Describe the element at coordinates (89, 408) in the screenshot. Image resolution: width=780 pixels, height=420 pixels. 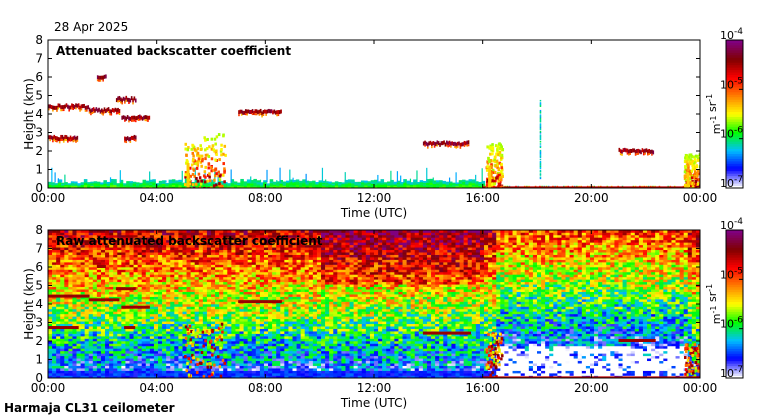
I see `instrument-label: Harmaja CL31 ceilometer` at that location.